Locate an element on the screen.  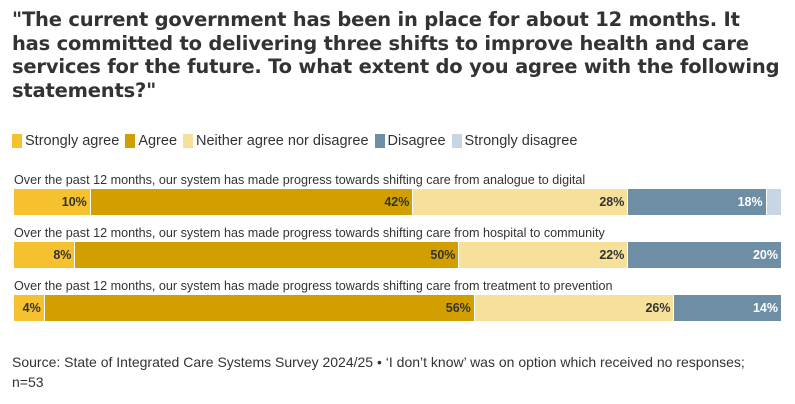
bar-segment: 8% is located at coordinates (45, 255).